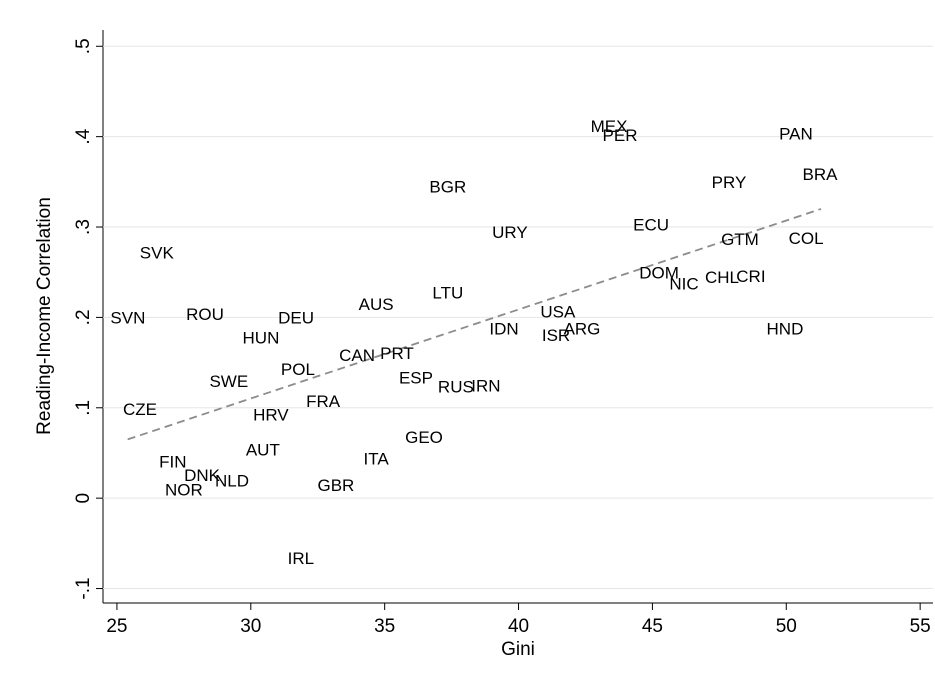 This screenshot has width=935, height=694. What do you see at coordinates (503, 329) in the screenshot?
I see `point-label: IDN` at bounding box center [503, 329].